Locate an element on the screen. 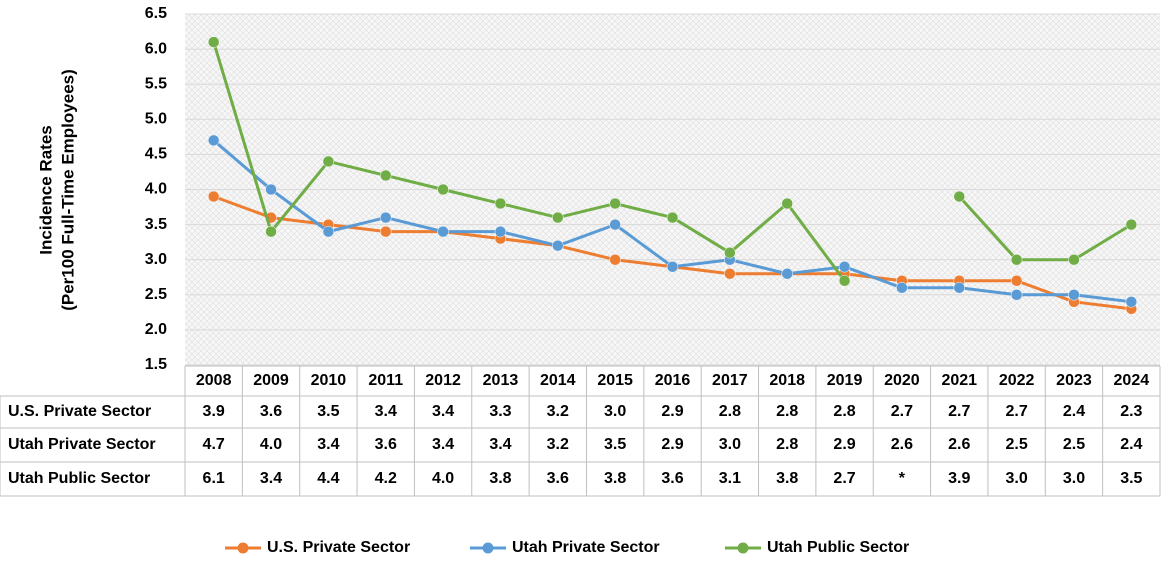 The height and width of the screenshot is (566, 1161). x-tick-label: 2016 is located at coordinates (673, 380).